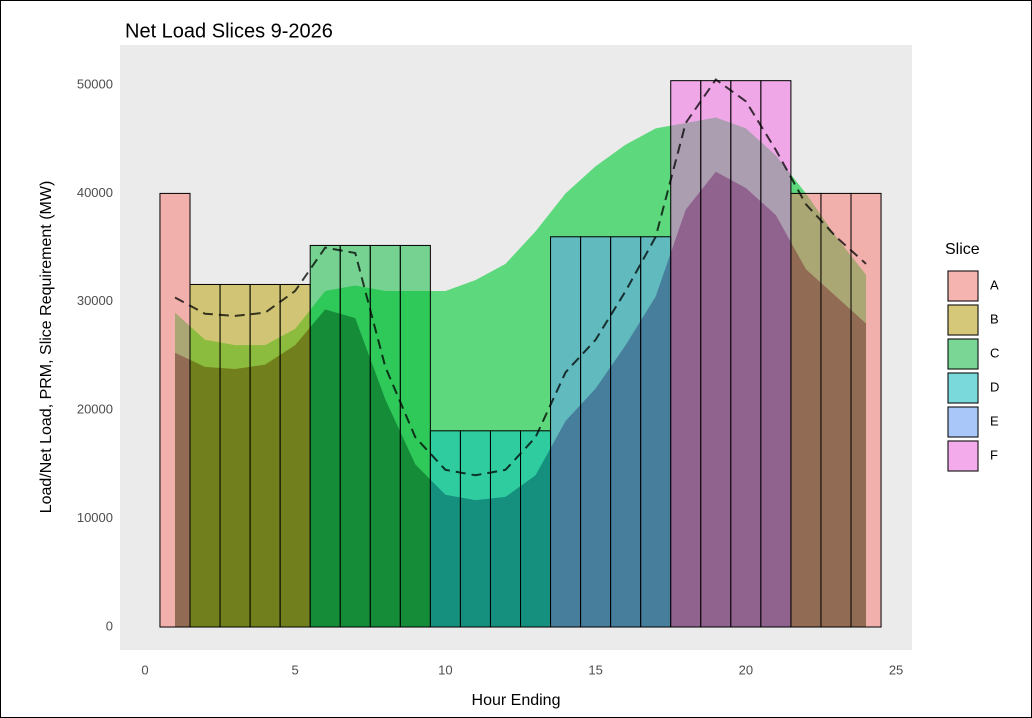 The height and width of the screenshot is (718, 1032). What do you see at coordinates (896, 669) in the screenshot?
I see `x-tick-label: 25` at bounding box center [896, 669].